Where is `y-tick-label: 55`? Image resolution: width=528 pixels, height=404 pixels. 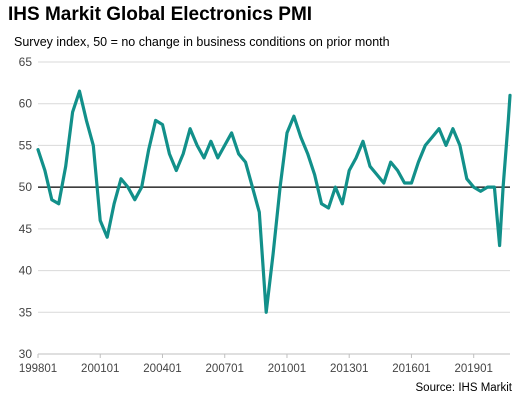
y-tick-label: 55 is located at coordinates (26, 145).